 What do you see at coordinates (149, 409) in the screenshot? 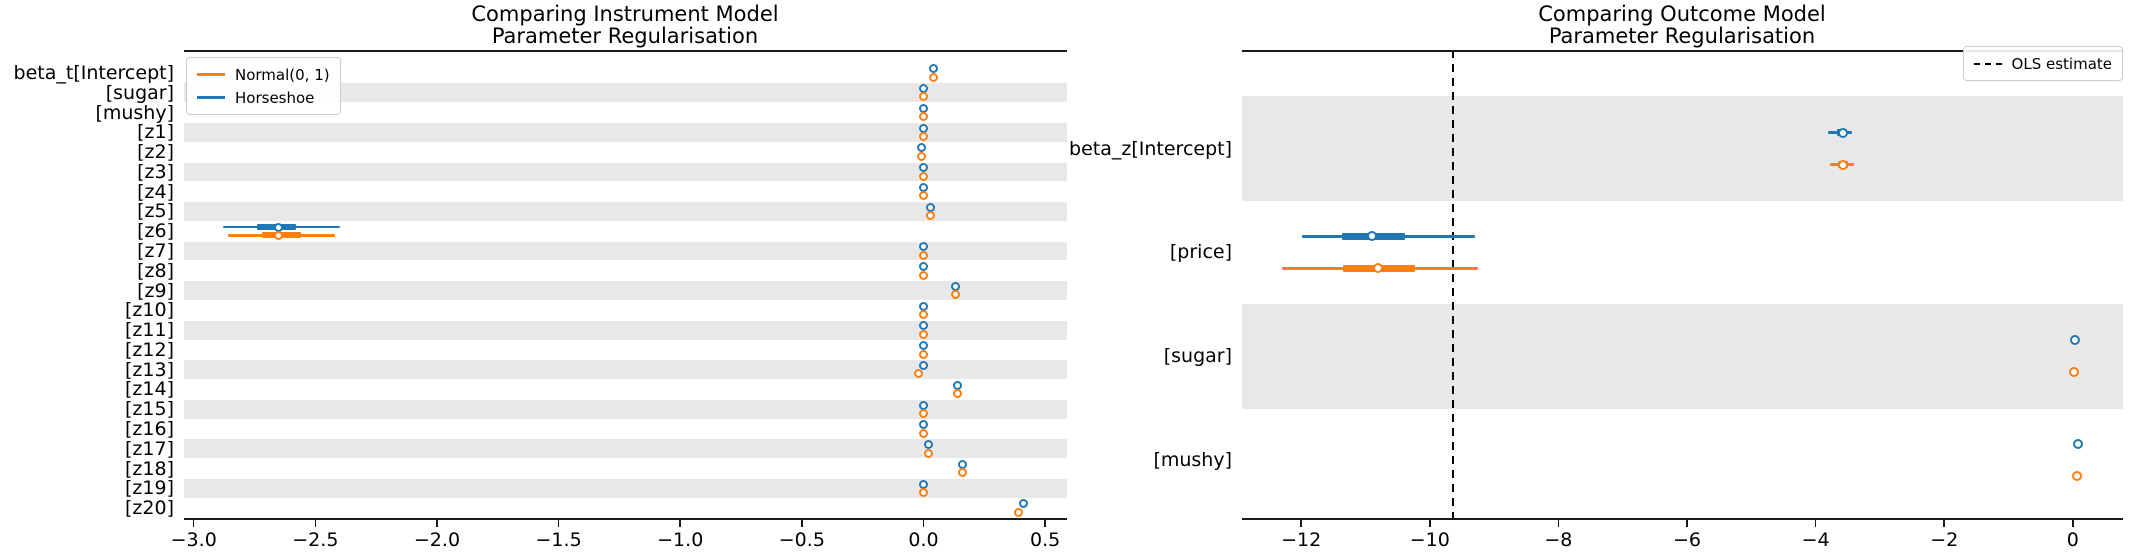
I see `y-axis-label: [z15]` at bounding box center [149, 409].